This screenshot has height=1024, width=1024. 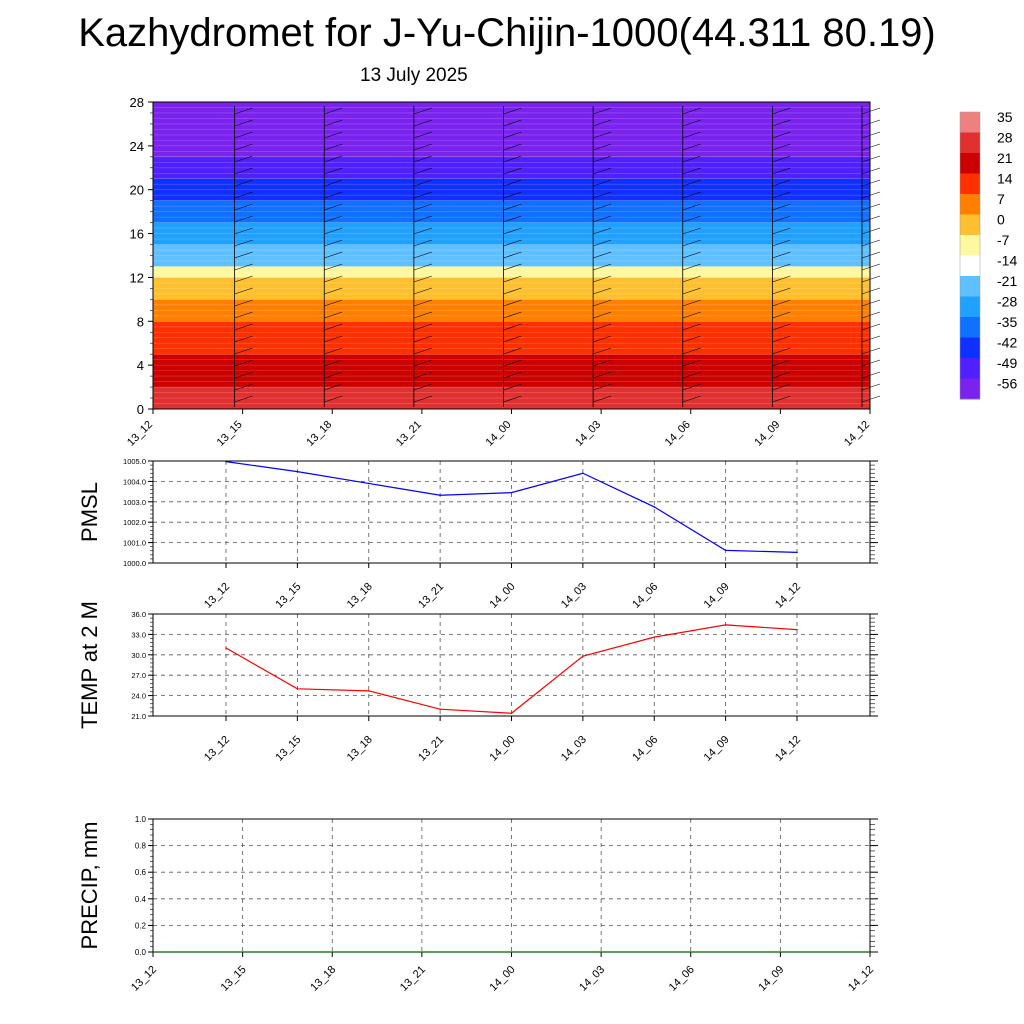 What do you see at coordinates (360, 749) in the screenshot?
I see `x-tick-label: 13_18` at bounding box center [360, 749].